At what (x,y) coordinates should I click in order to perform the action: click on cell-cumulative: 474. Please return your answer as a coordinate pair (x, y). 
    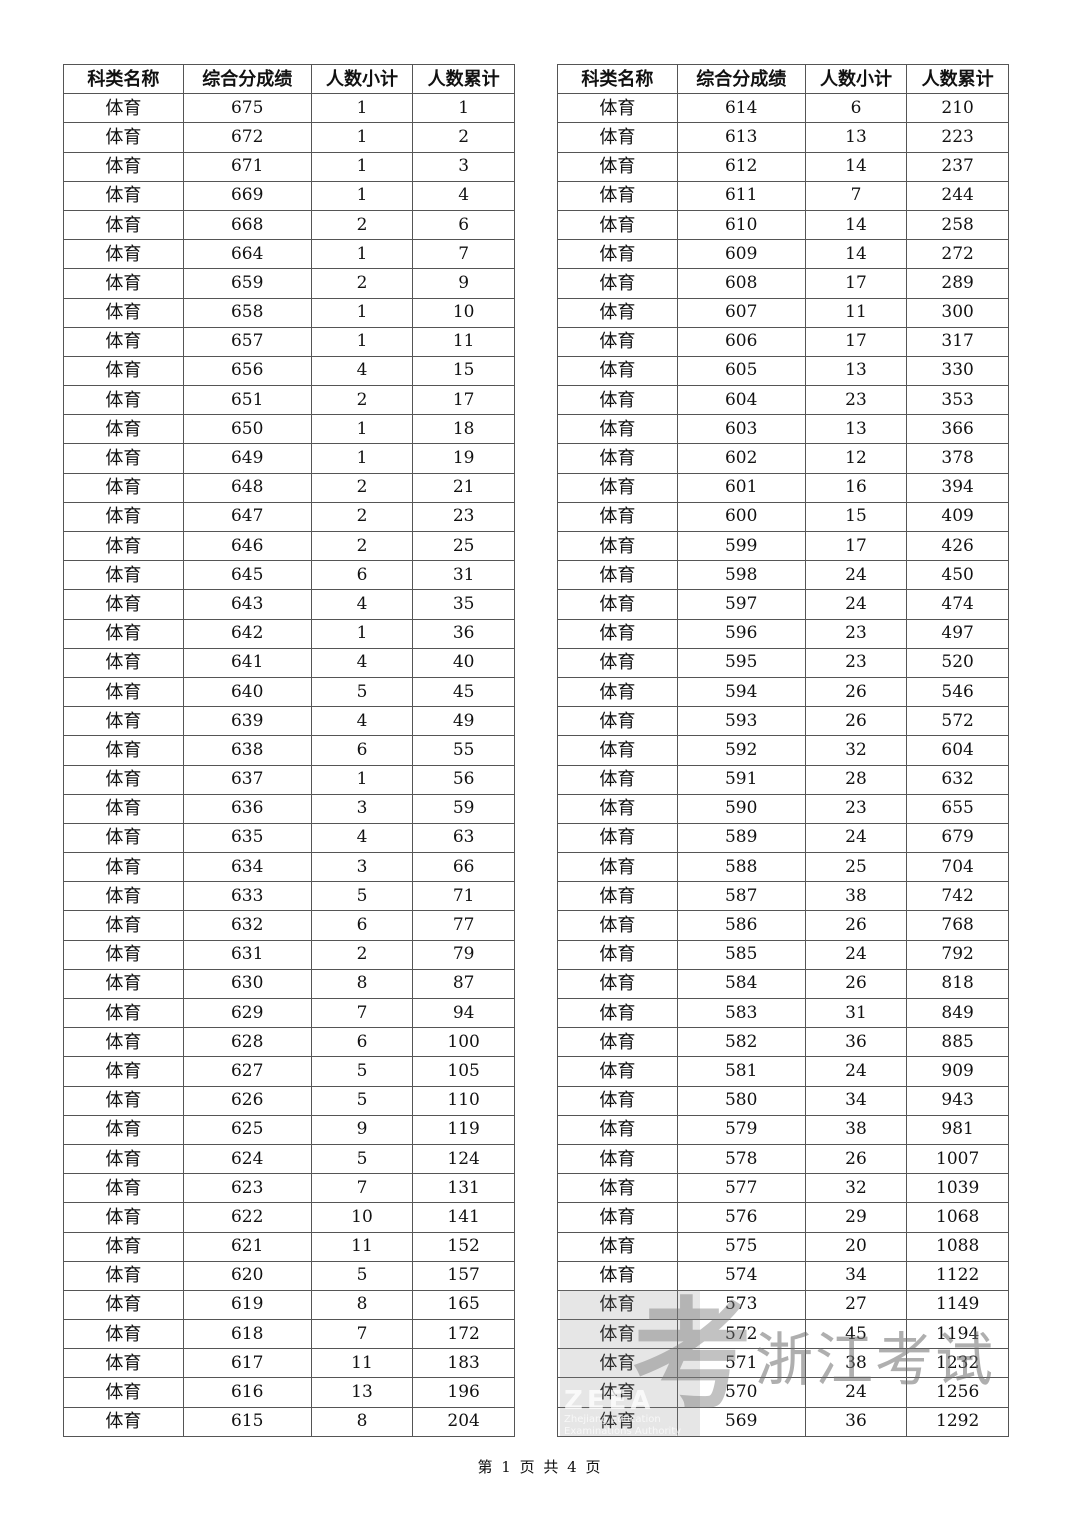
    Looking at the image, I should click on (957, 604).